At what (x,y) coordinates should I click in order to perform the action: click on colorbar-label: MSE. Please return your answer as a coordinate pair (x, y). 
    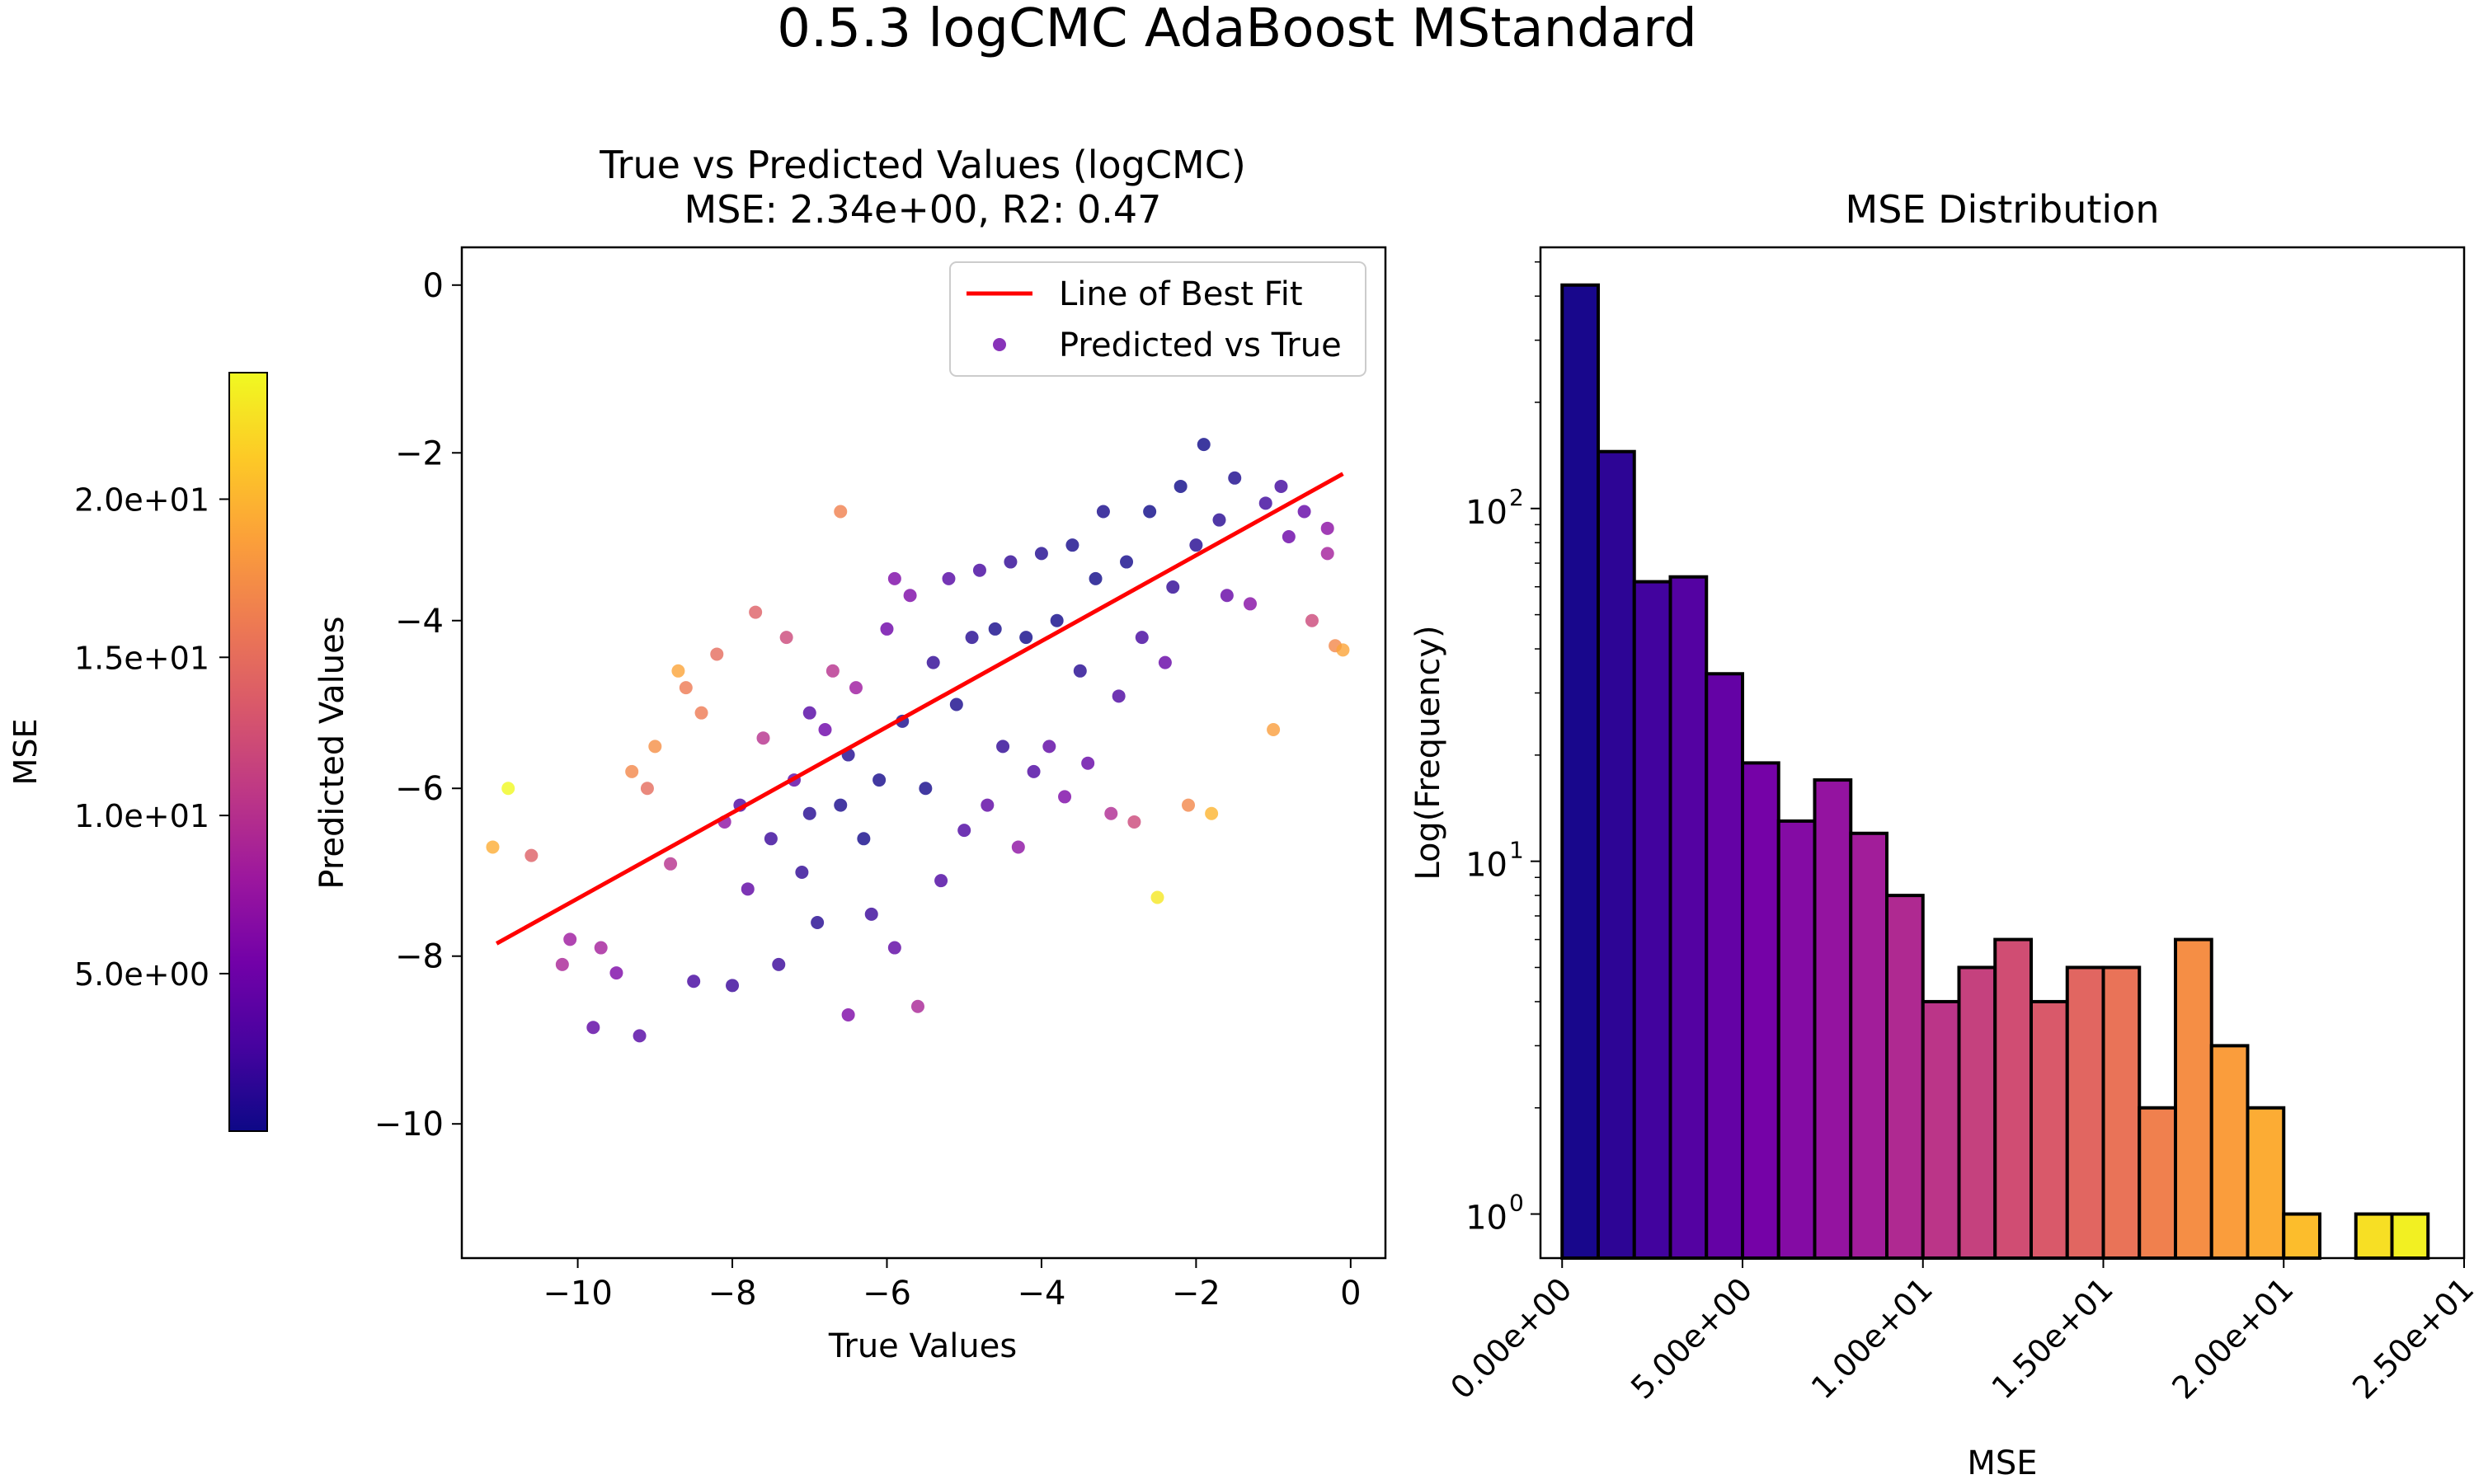
    Looking at the image, I should click on (25, 752).